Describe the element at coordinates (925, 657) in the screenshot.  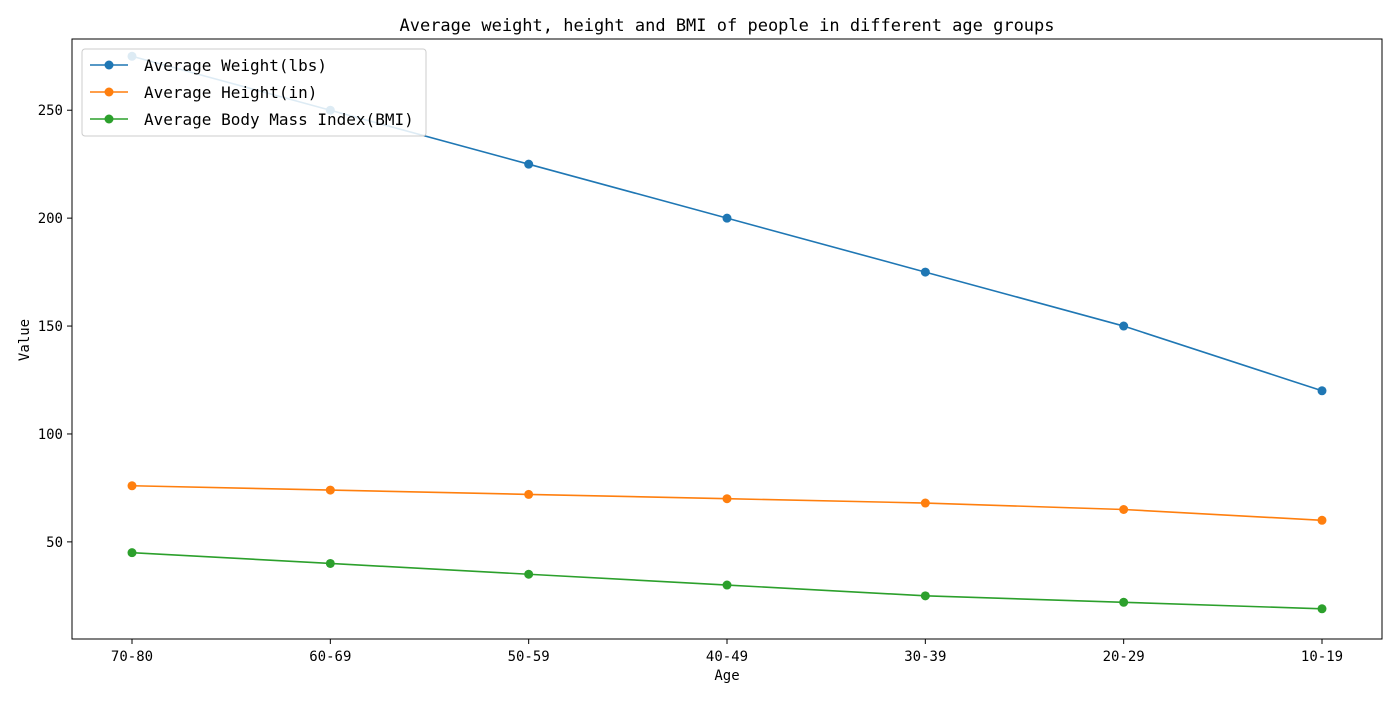
I see `x-tick-label: 30-39` at that location.